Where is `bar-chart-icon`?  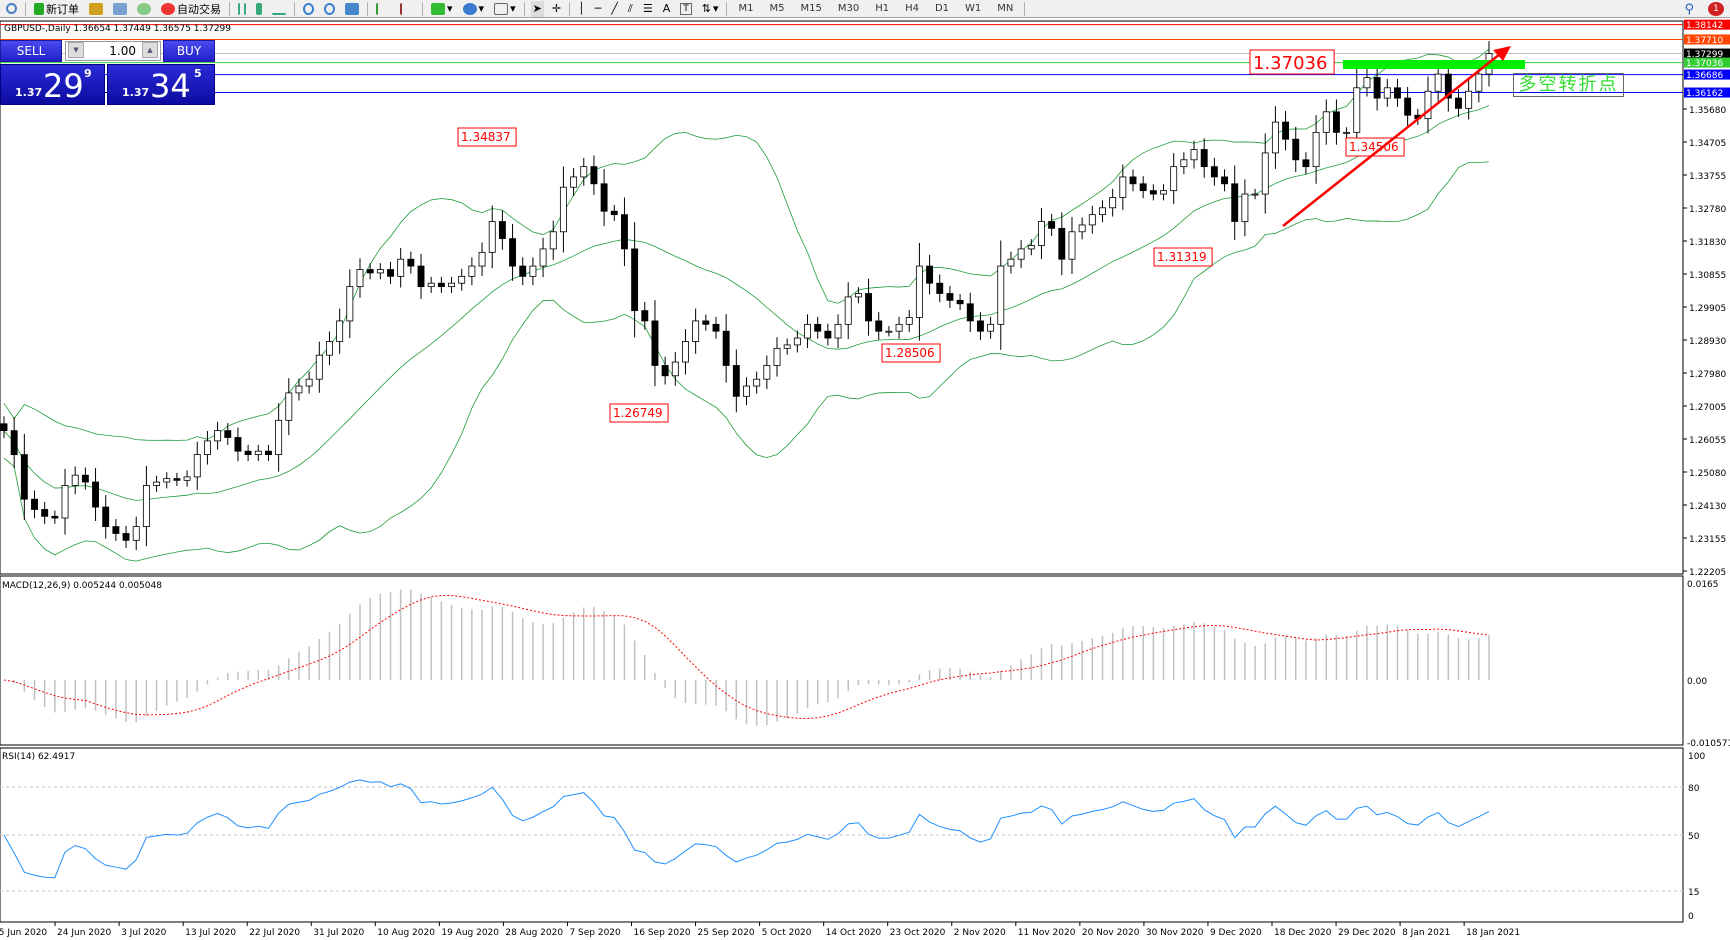 bar-chart-icon is located at coordinates (242, 8).